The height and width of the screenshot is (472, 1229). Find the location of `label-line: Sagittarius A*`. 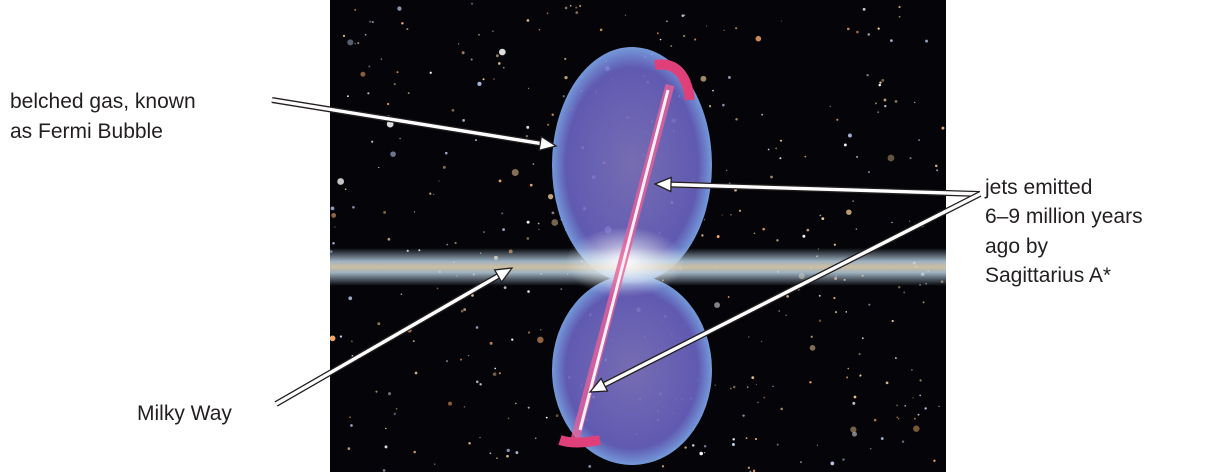

label-line: Sagittarius A* is located at coordinates (1048, 275).